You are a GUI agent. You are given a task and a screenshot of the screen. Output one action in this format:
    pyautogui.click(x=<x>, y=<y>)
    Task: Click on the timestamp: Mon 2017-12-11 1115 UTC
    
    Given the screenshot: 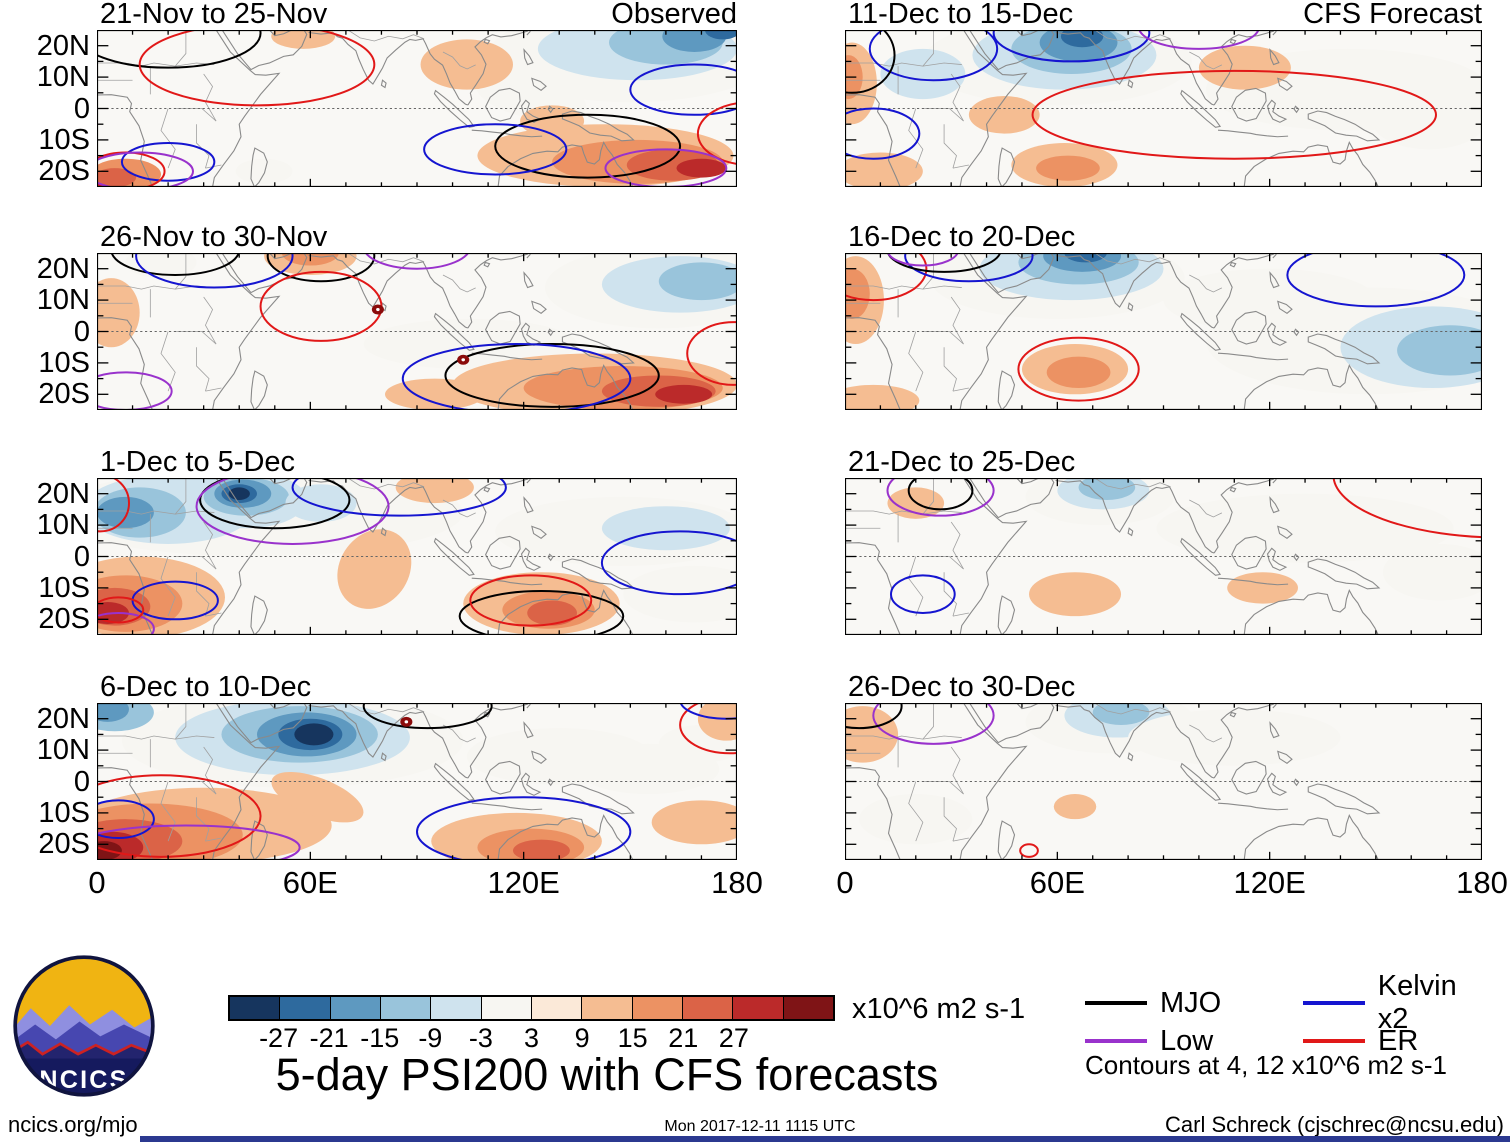 What is the action you would take?
    pyautogui.click(x=760, y=1126)
    